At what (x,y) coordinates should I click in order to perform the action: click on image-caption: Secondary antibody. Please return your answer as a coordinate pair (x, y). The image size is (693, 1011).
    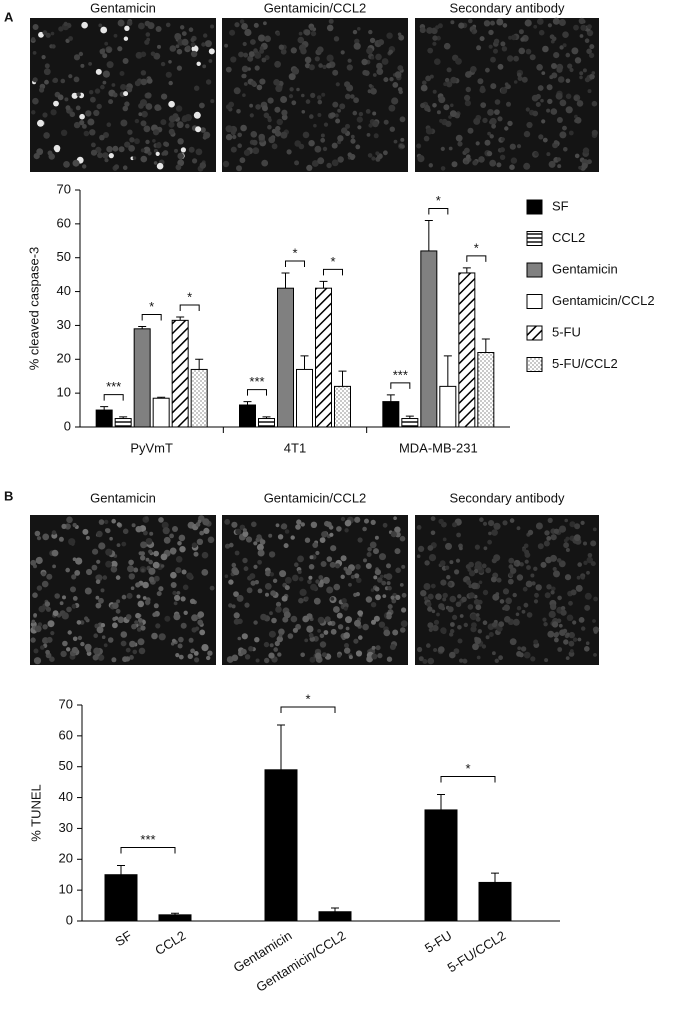
    Looking at the image, I should click on (507, 497).